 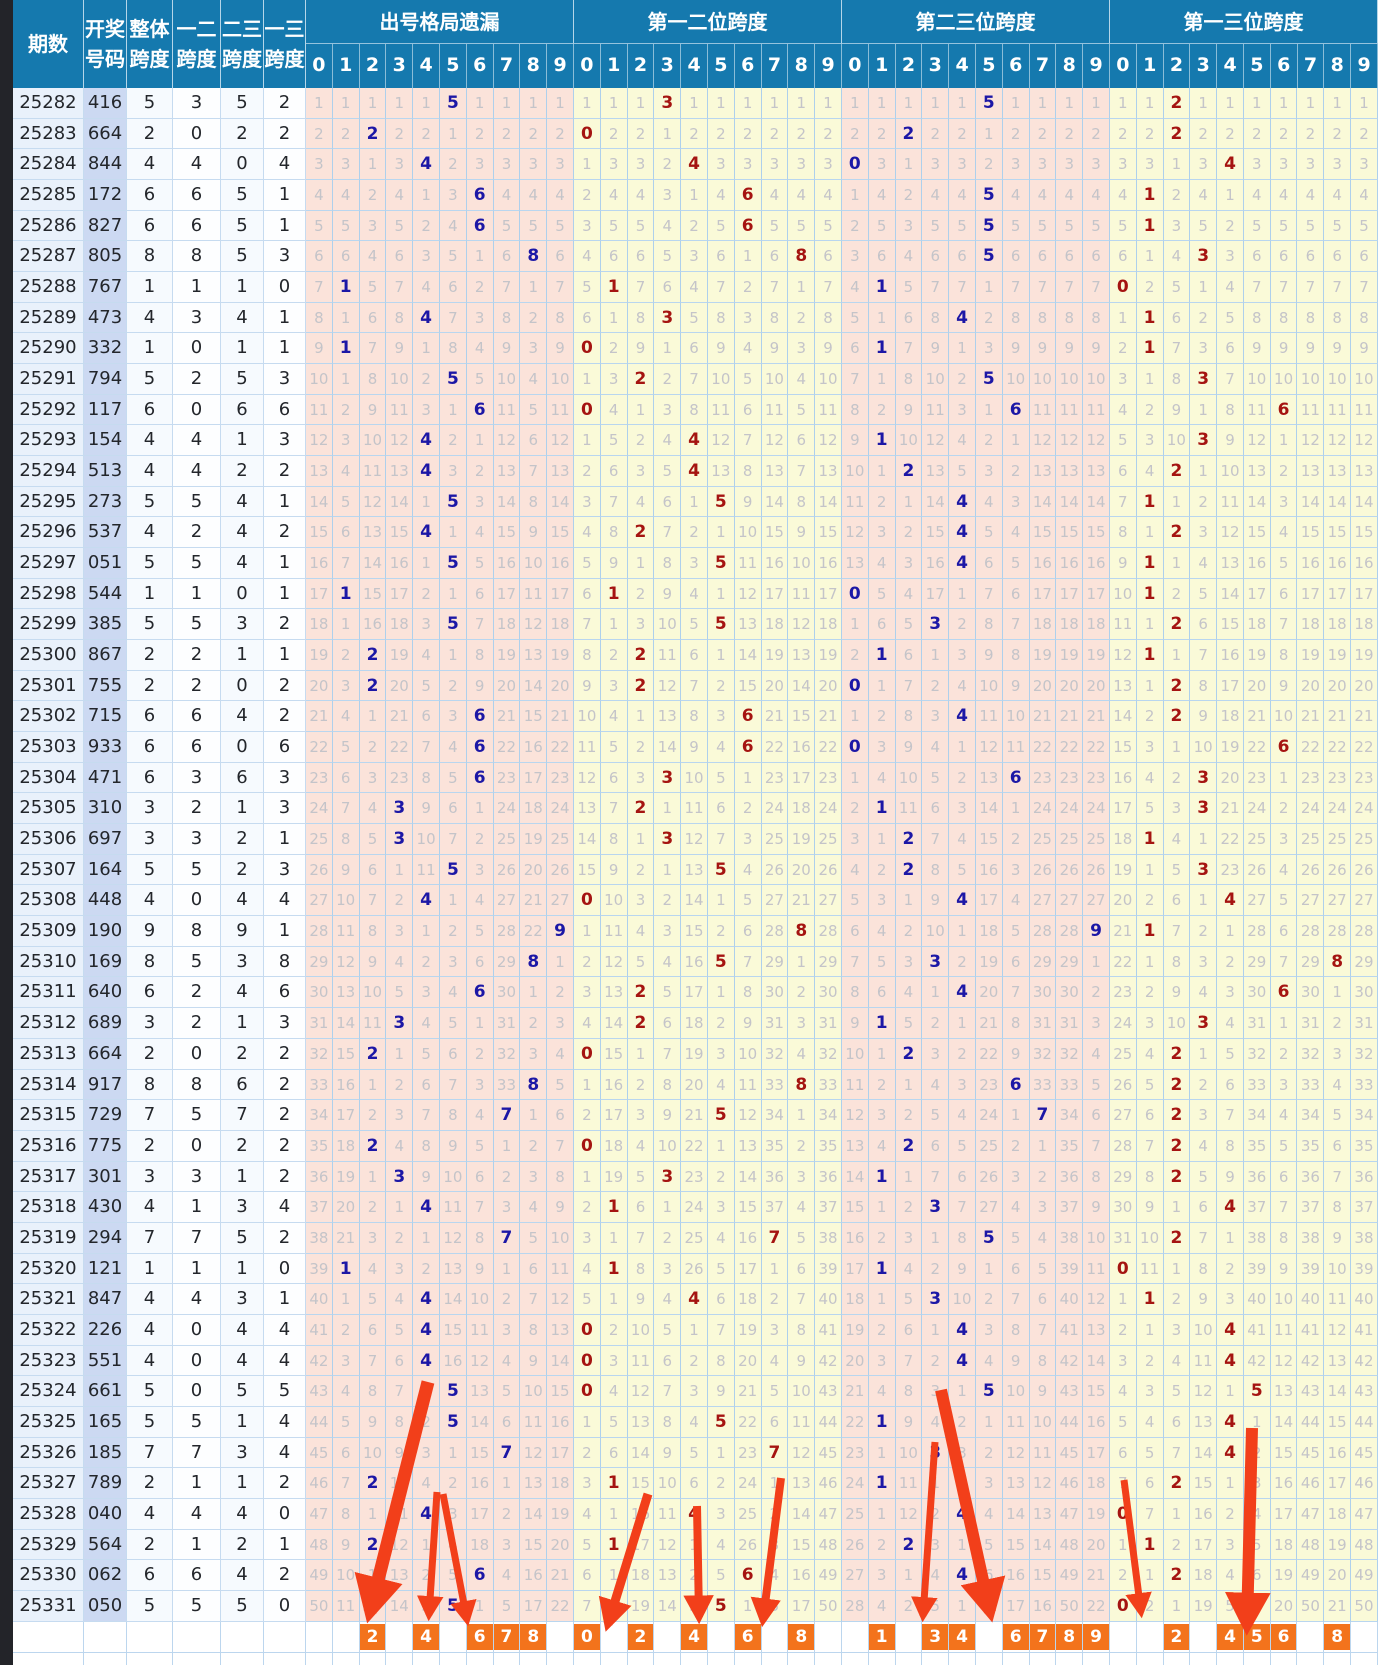 I want to click on span-13-cell: 1, so click(x=285, y=349).